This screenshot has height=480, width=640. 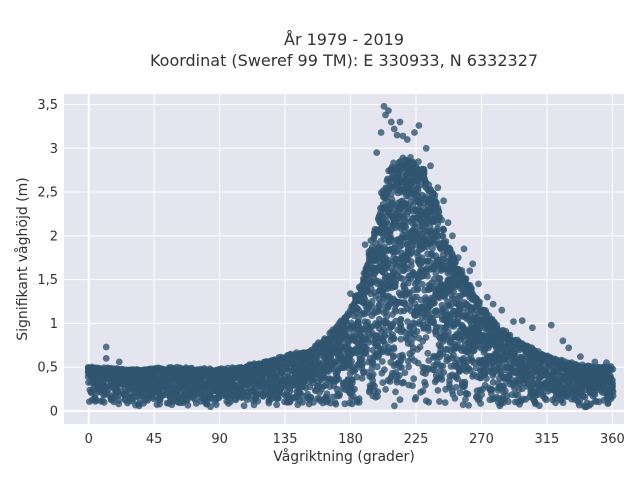 I want to click on y-tick-label: 0, so click(x=54, y=411).